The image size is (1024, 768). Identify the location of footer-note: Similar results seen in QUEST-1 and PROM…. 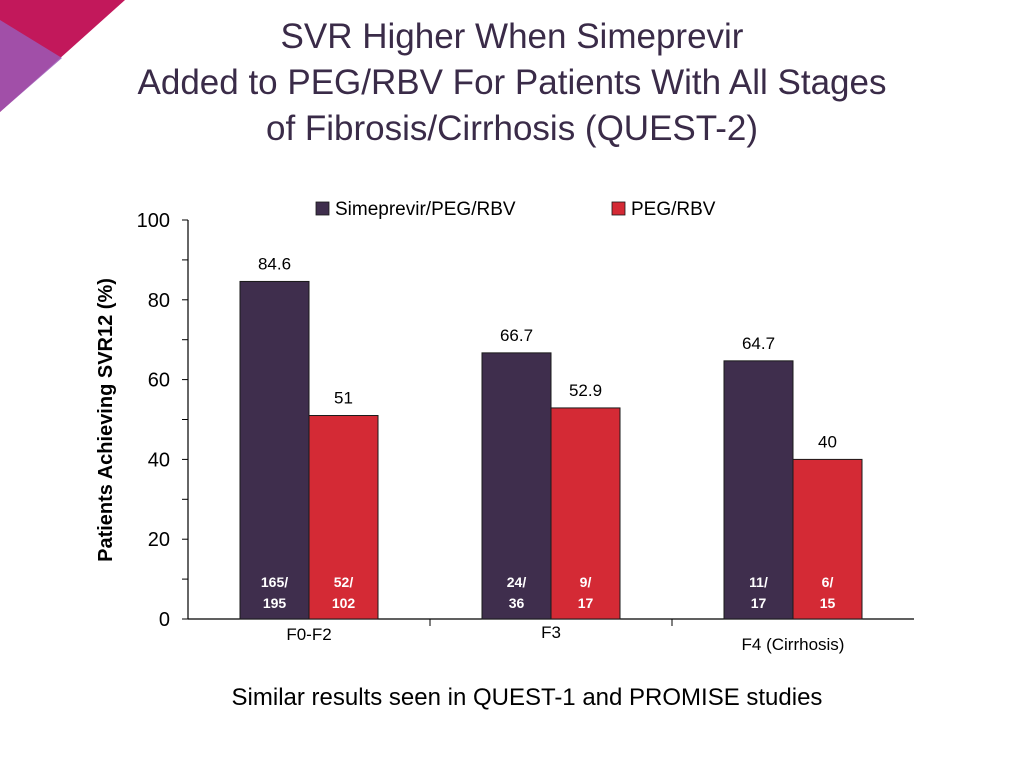
(527, 697).